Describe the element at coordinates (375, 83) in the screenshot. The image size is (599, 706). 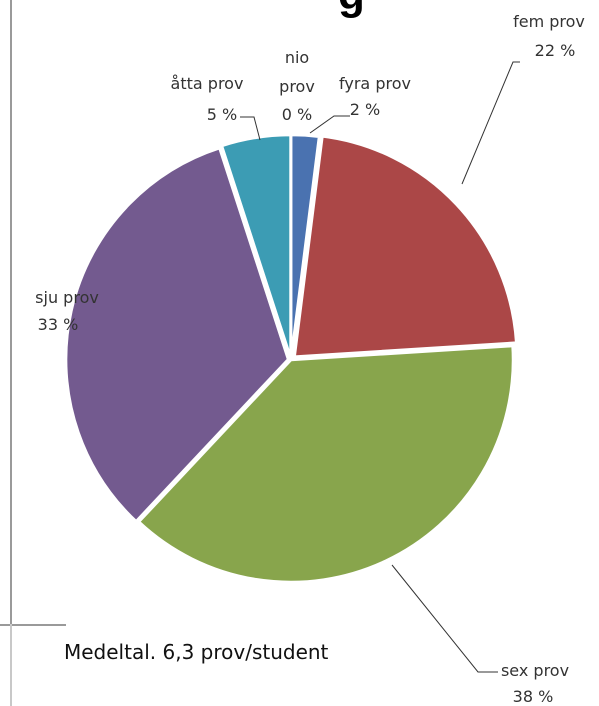
I see `slice-label-fyra-prov: fyra prov` at that location.